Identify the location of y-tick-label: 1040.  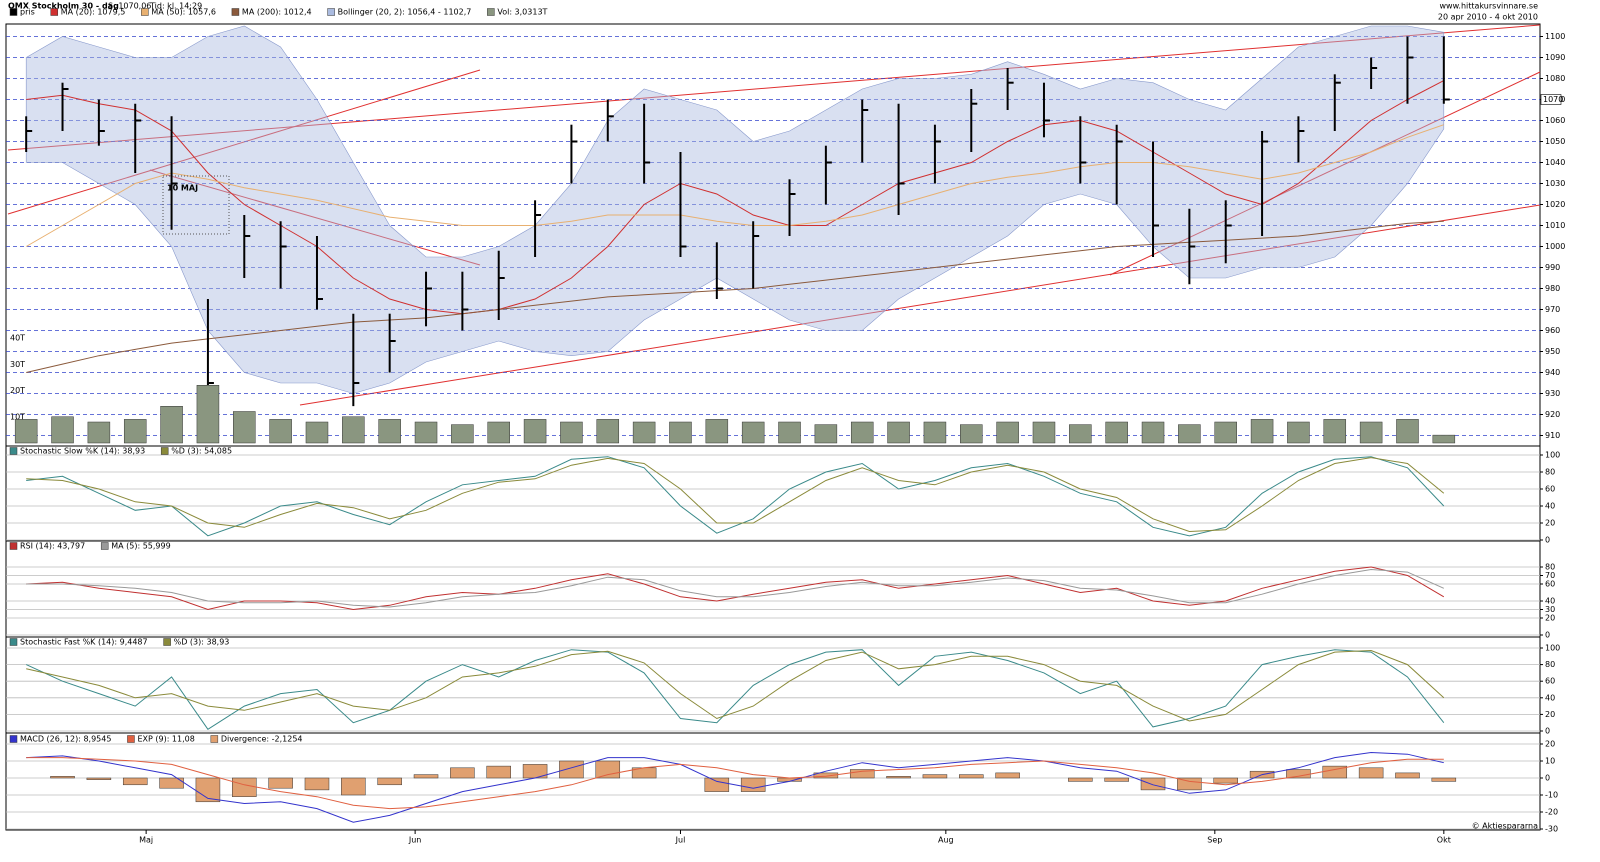
(1555, 162).